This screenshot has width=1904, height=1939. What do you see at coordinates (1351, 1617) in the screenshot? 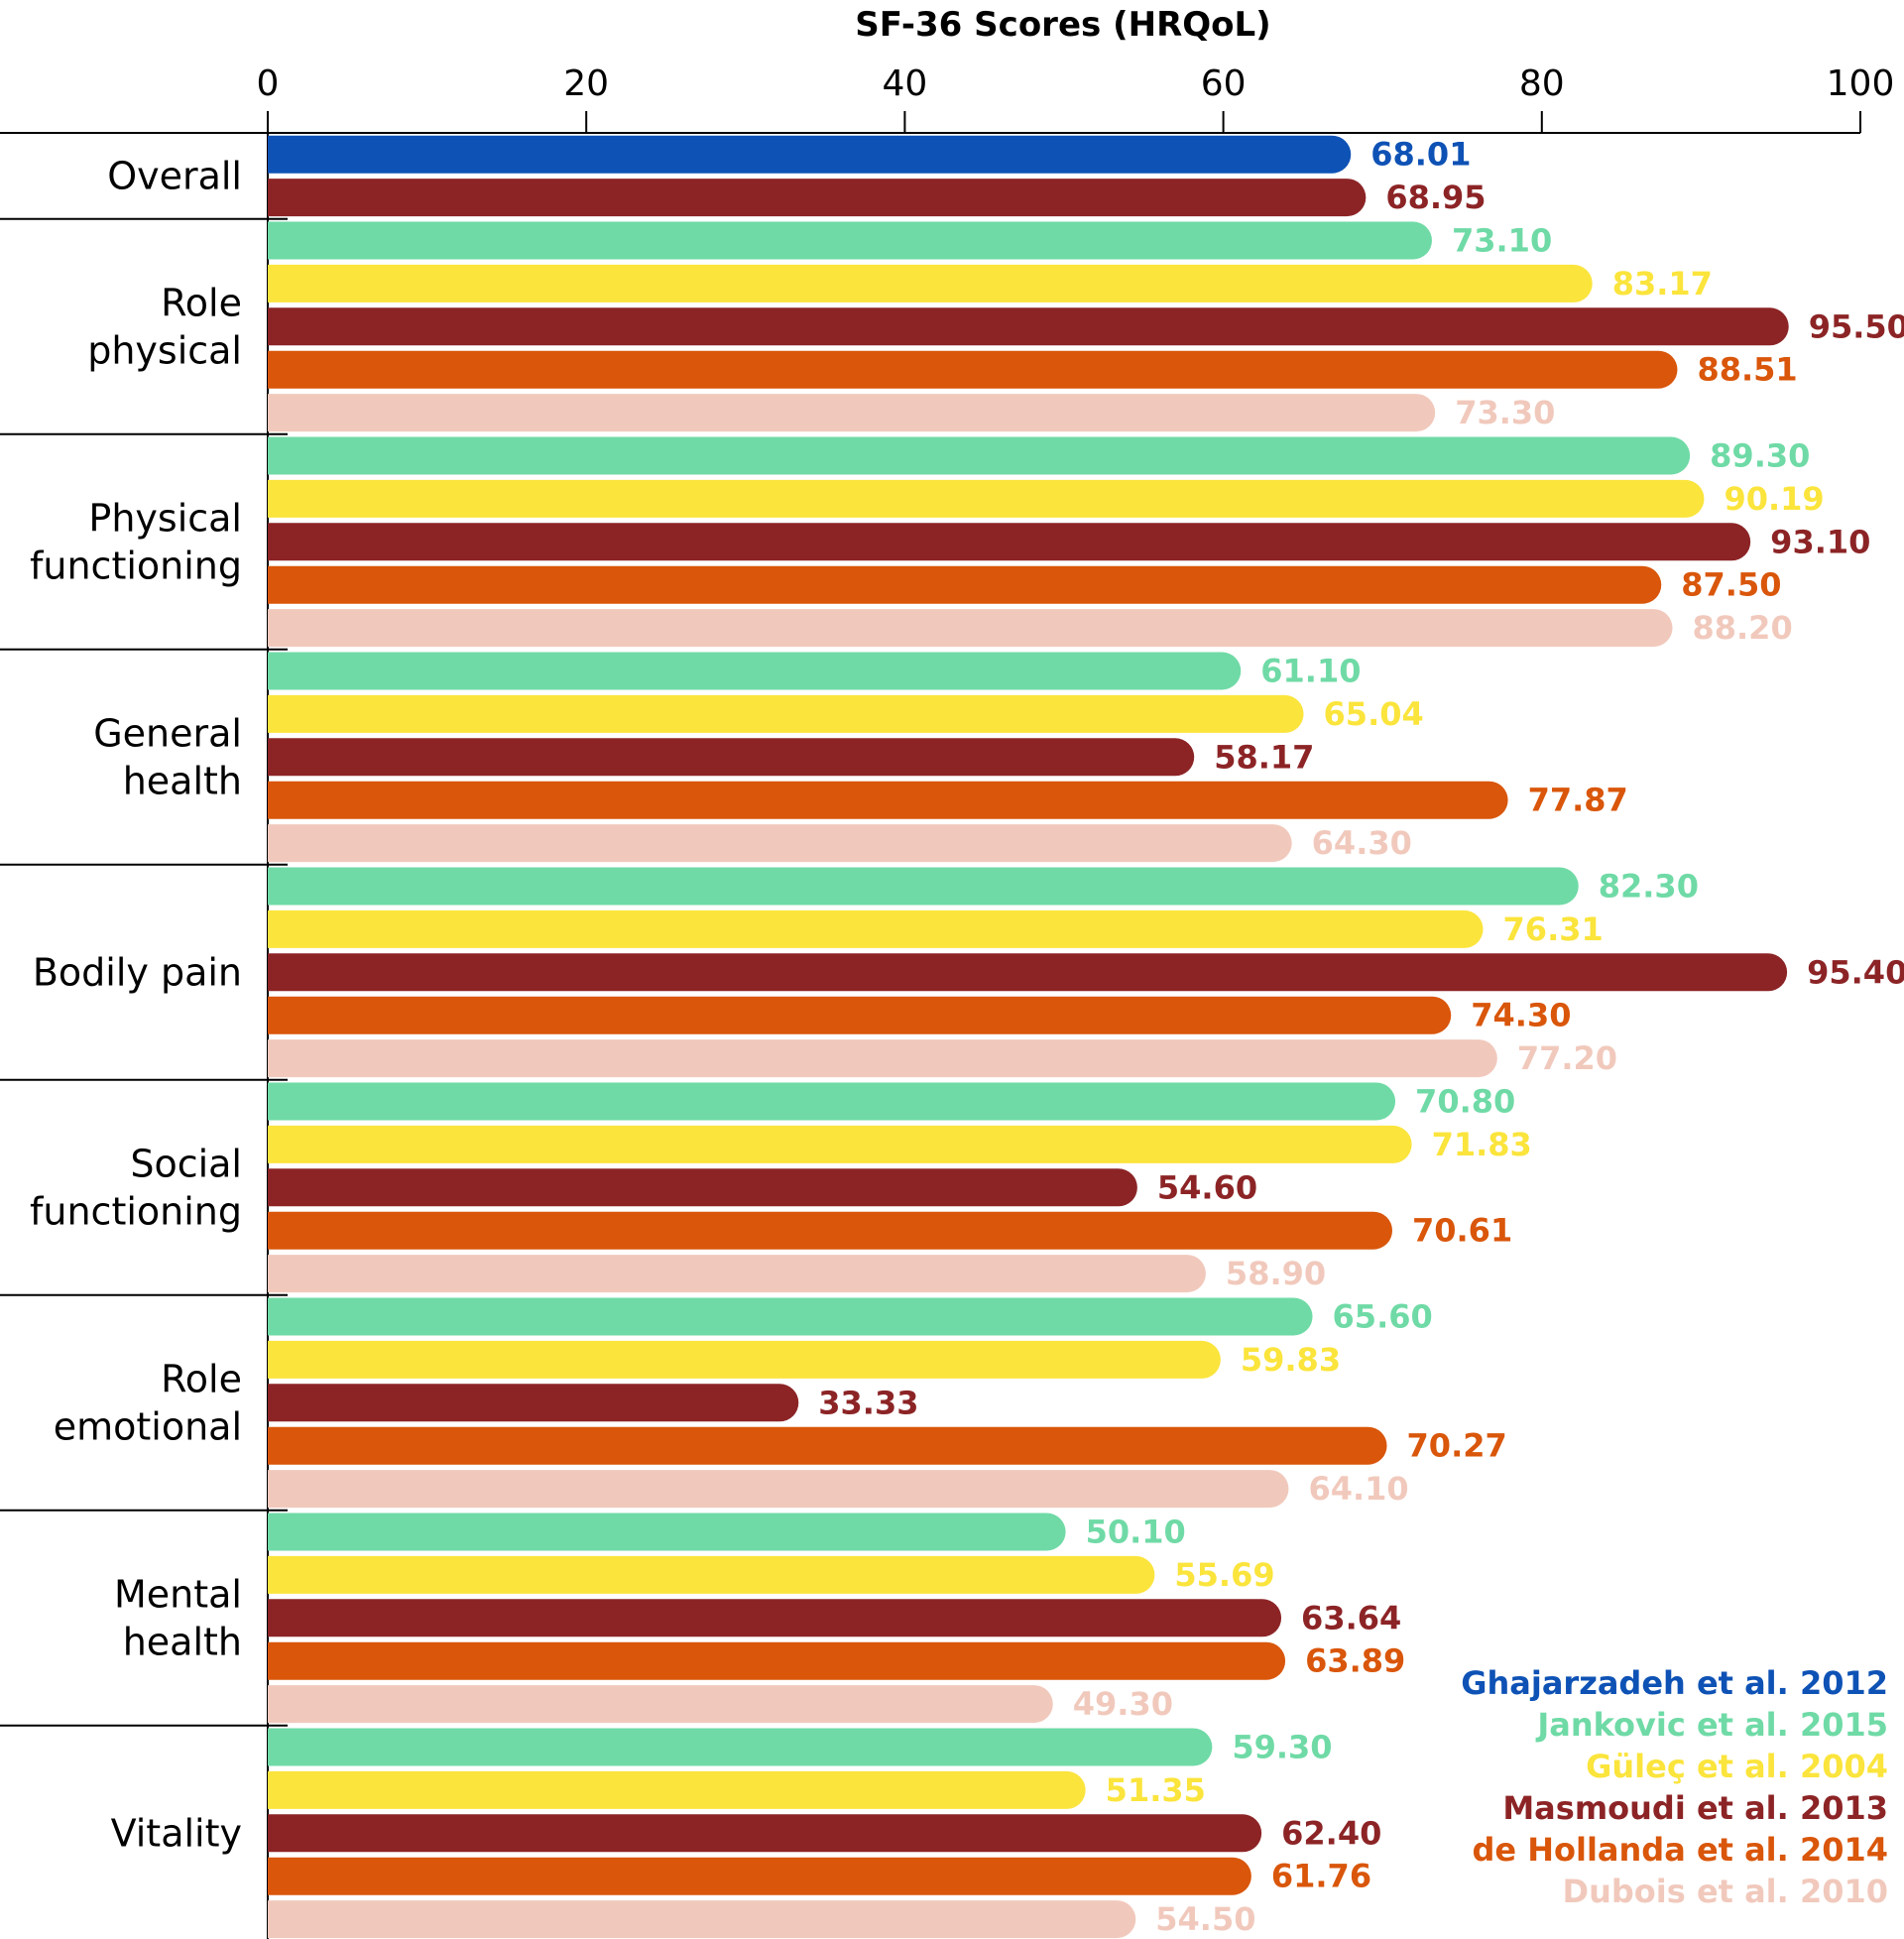
I see `bar-value-label: 63.64` at bounding box center [1351, 1617].